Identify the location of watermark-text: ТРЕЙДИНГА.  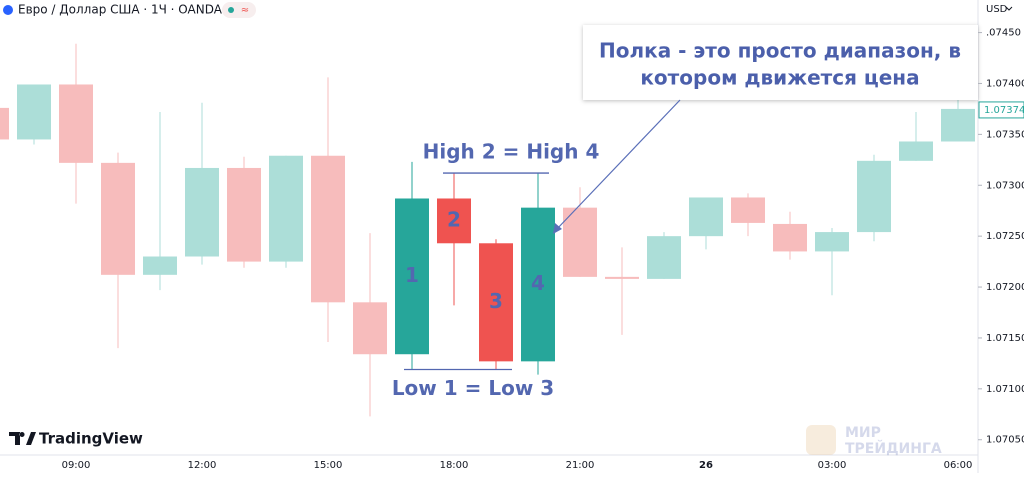
(893, 448).